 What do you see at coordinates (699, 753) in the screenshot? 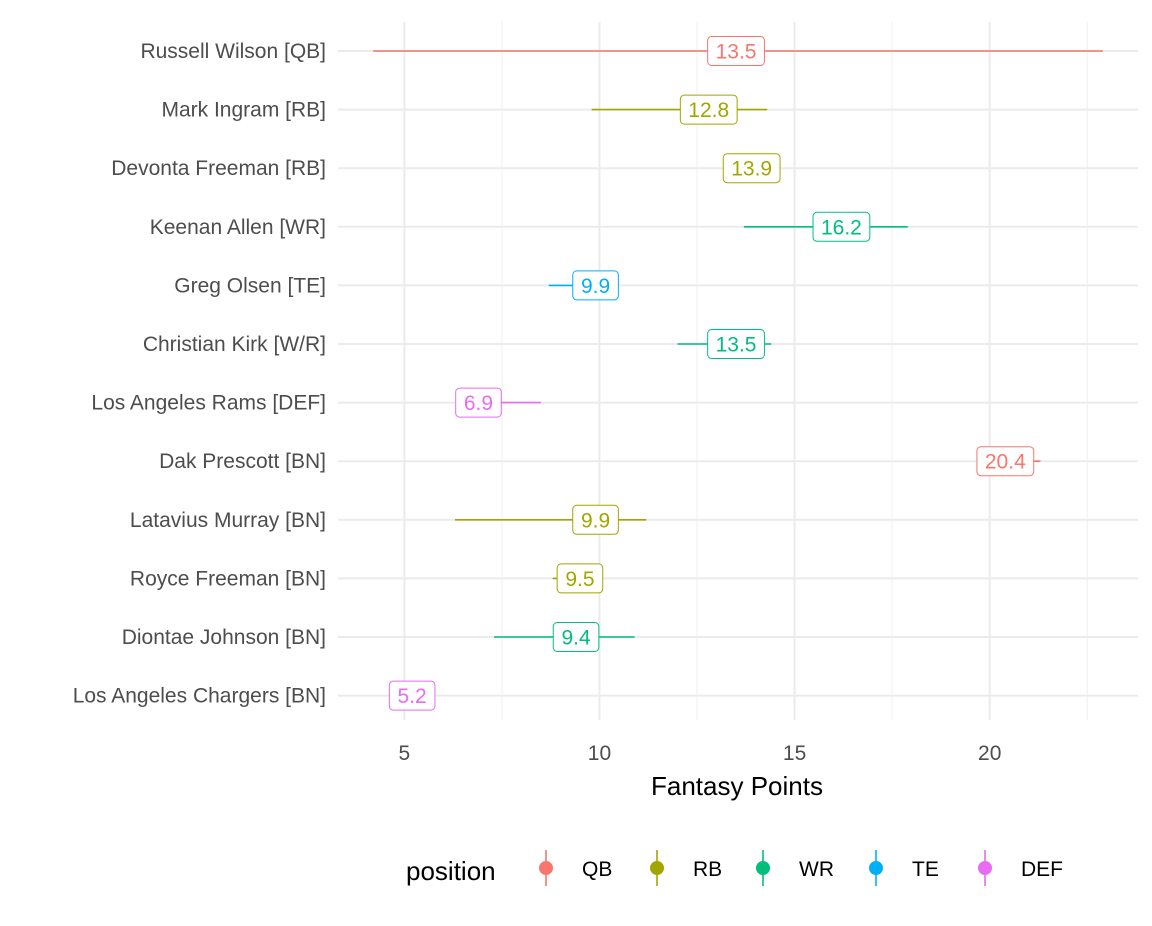
I see `x-axis-ticks: 5 10 15 20` at bounding box center [699, 753].